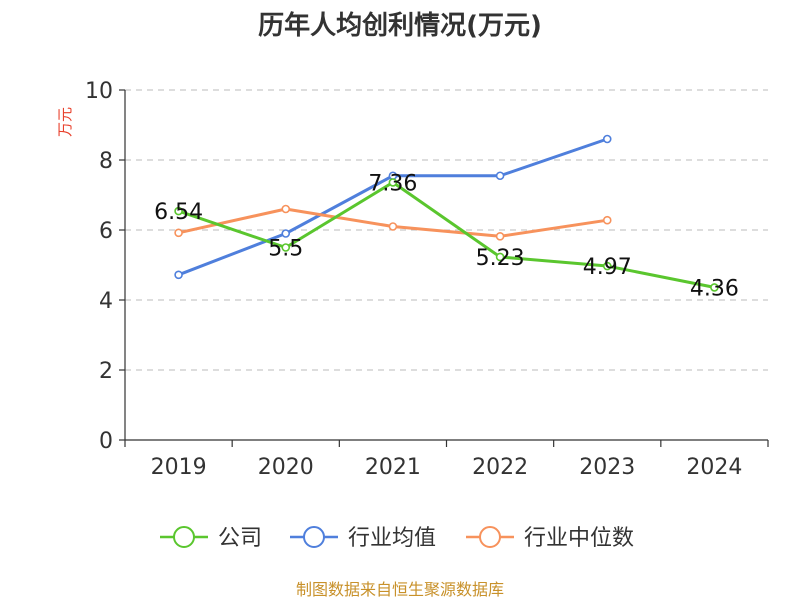 This screenshot has height=600, width=800. Describe the element at coordinates (99, 266) in the screenshot. I see `y-tick-labels: 0 2 4 6 8 10` at that location.